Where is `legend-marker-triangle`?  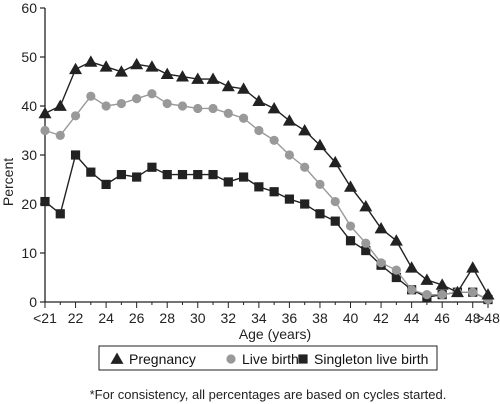 legend-marker-triangle is located at coordinates (117, 358).